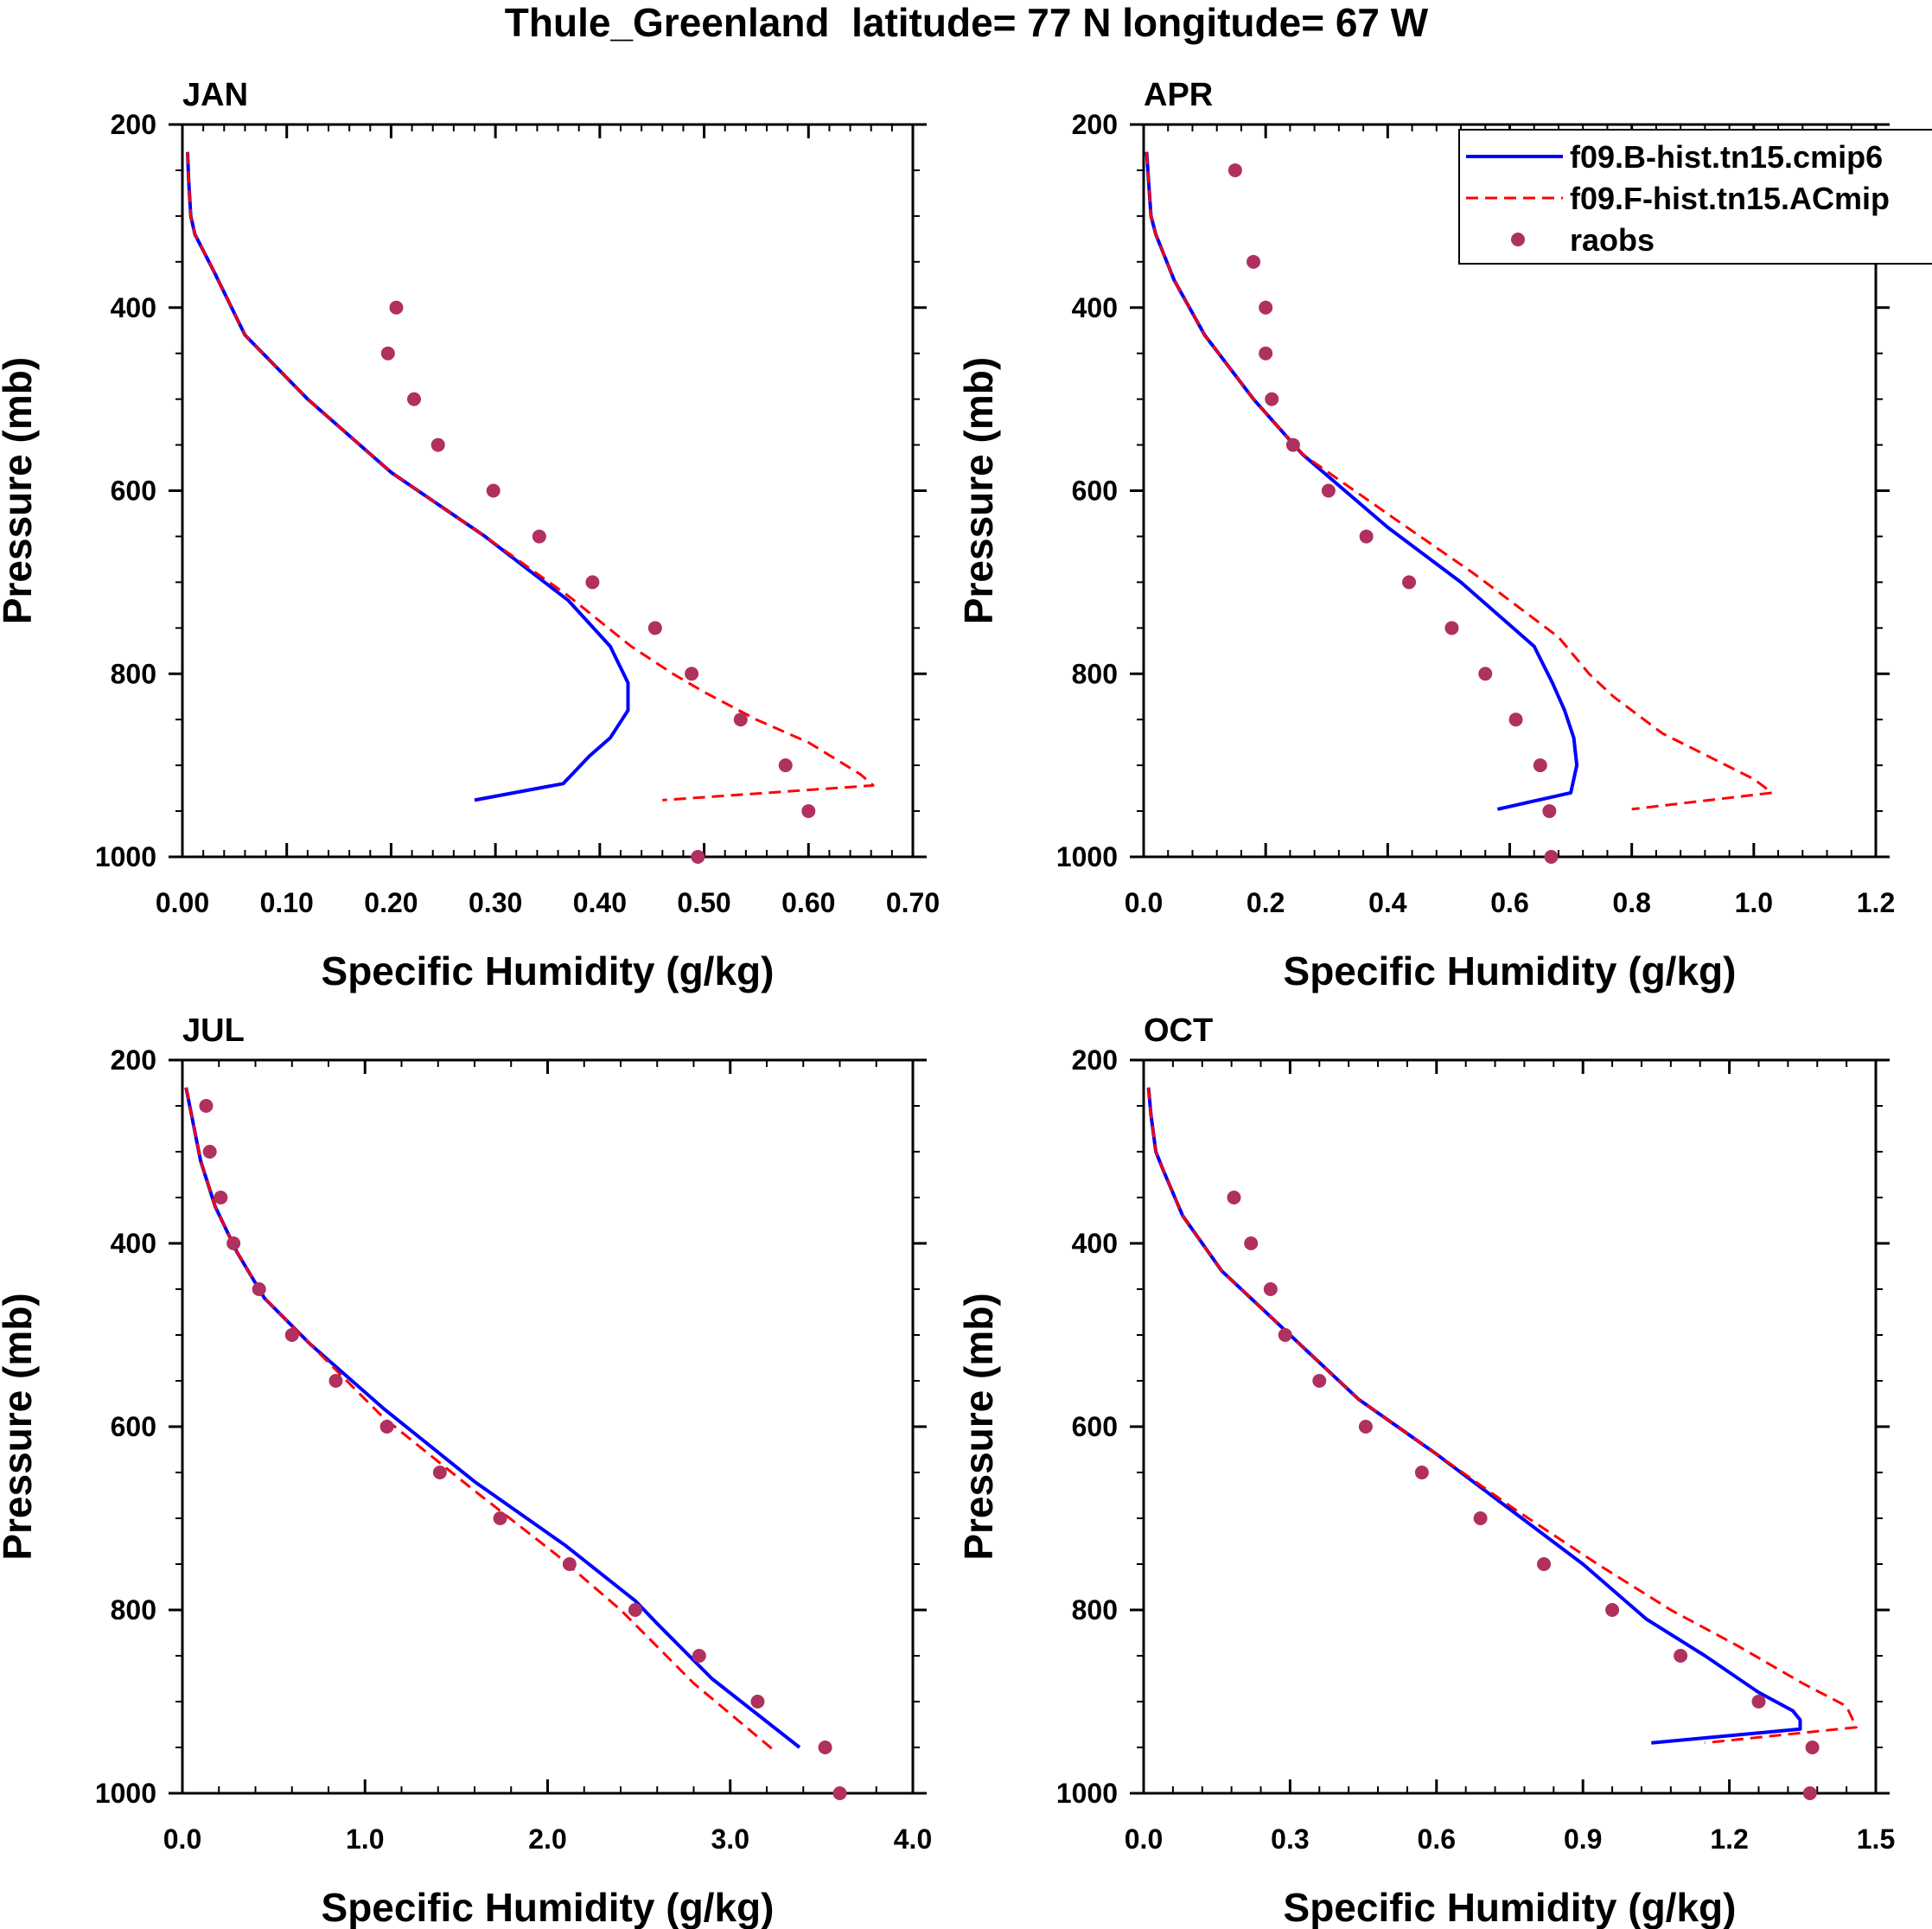 This screenshot has height=1929, width=1932. I want to click on legend-box, so click(1695, 197).